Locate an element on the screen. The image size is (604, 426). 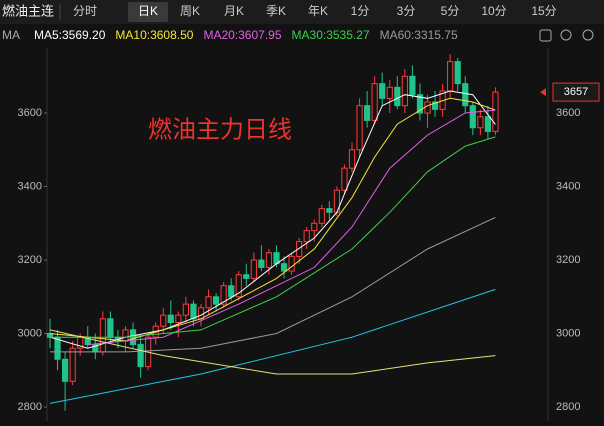
tab: 1分 is located at coordinates (360, 11).